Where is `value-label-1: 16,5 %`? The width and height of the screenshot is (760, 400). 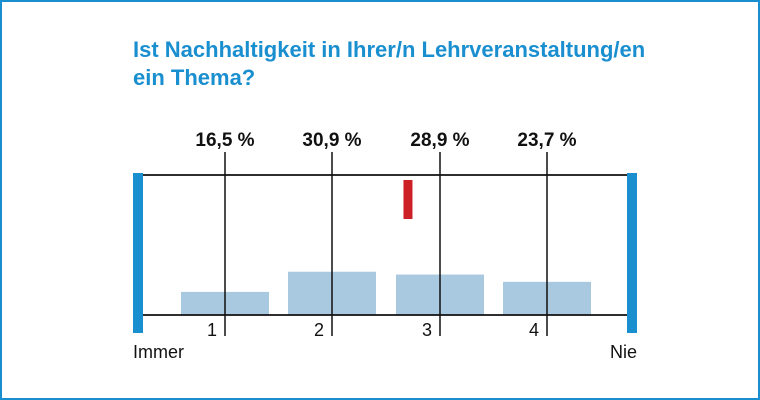
value-label-1: 16,5 % is located at coordinates (224, 140).